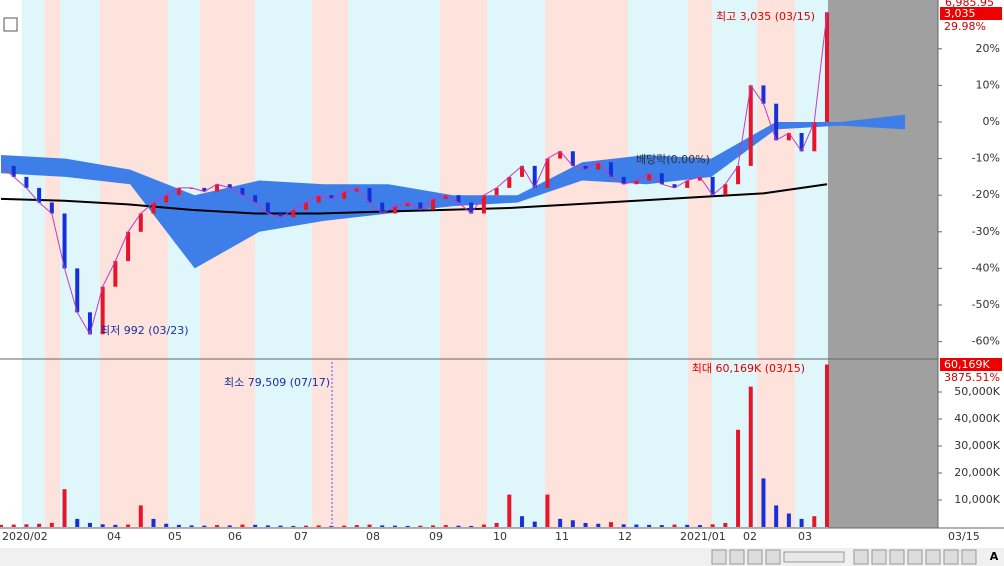  Describe the element at coordinates (703, 536) in the screenshot. I see `x-tick-label: 2021/01` at that location.